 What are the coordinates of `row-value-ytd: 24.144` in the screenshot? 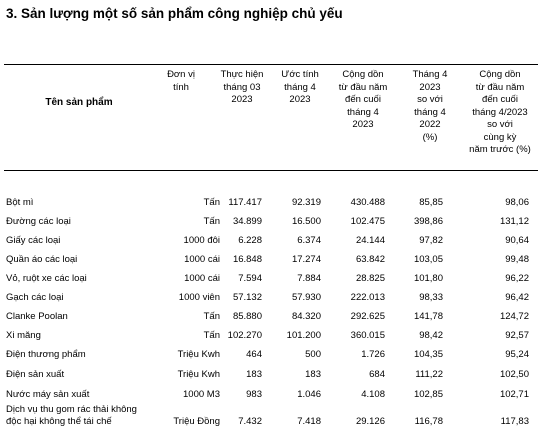 It's located at (370, 240).